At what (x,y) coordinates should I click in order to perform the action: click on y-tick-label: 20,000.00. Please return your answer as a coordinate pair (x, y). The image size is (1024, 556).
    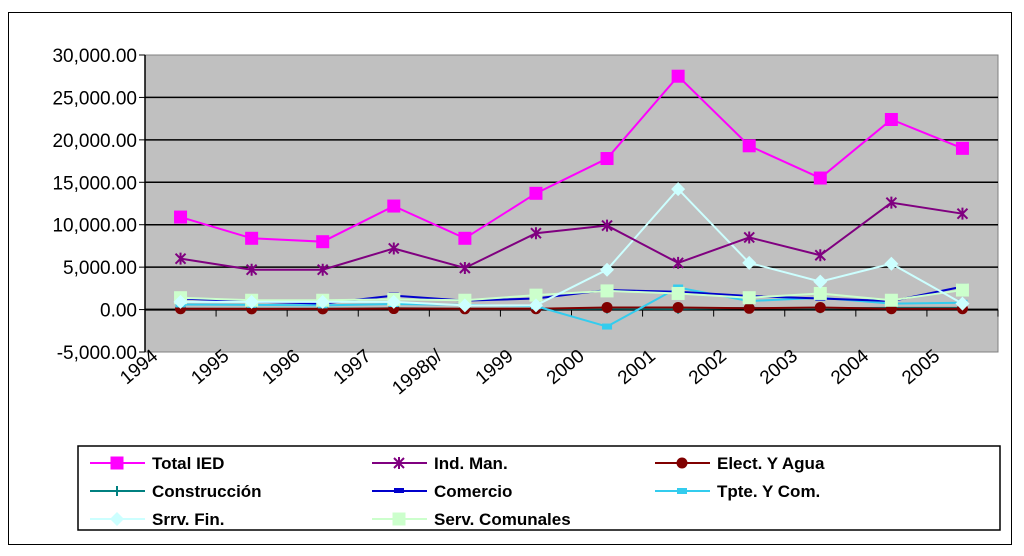
    Looking at the image, I should click on (94, 141).